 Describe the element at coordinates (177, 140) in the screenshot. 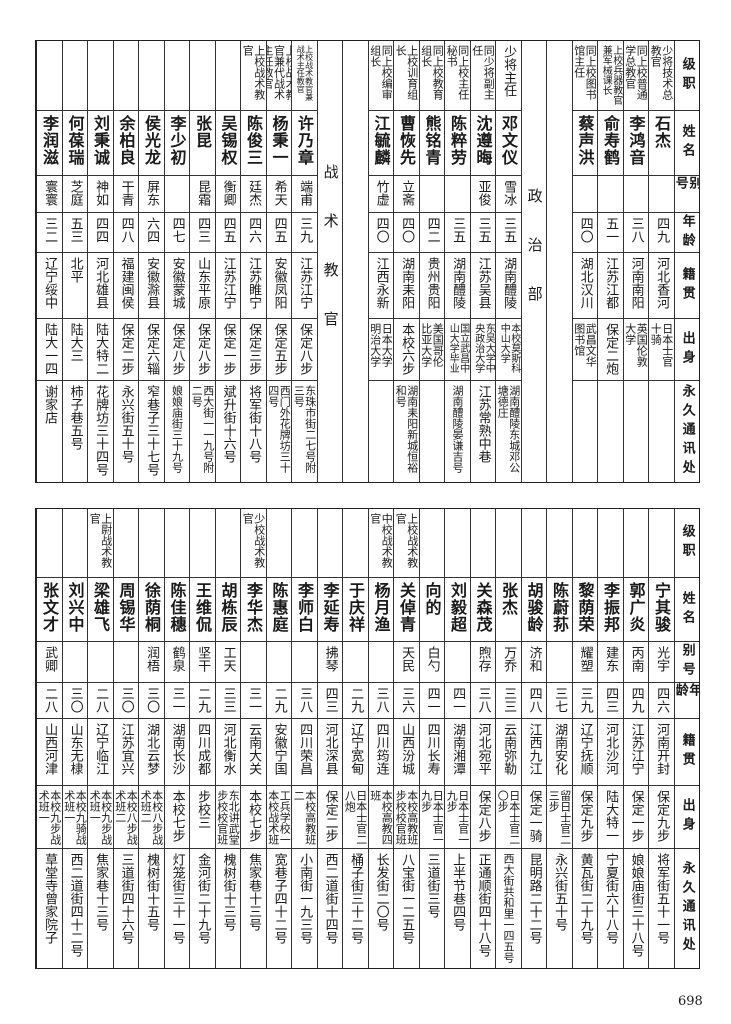

I see `name: 李少初` at that location.